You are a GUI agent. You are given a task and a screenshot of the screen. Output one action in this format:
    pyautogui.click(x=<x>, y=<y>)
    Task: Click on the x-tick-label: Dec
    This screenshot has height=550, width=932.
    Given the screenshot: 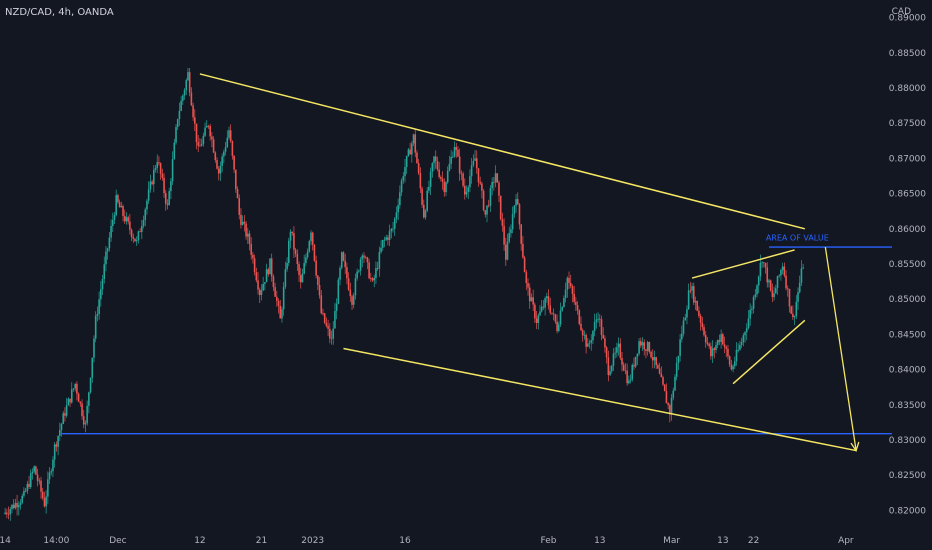 What is the action you would take?
    pyautogui.click(x=117, y=541)
    